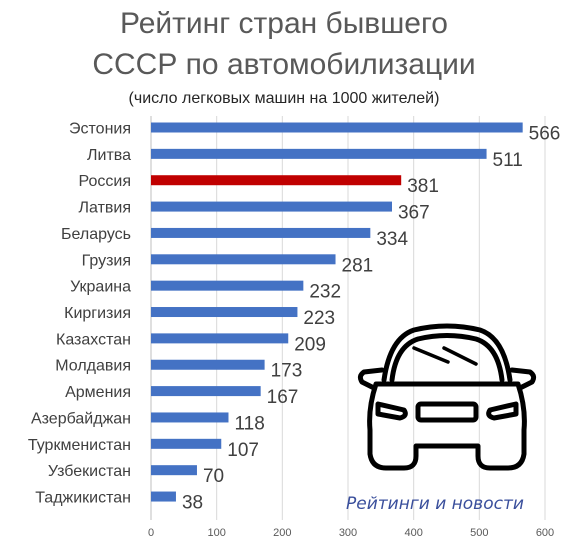 This screenshot has width=568, height=543. Describe the element at coordinates (89, 471) in the screenshot. I see `category-label: Узбекистан` at that location.